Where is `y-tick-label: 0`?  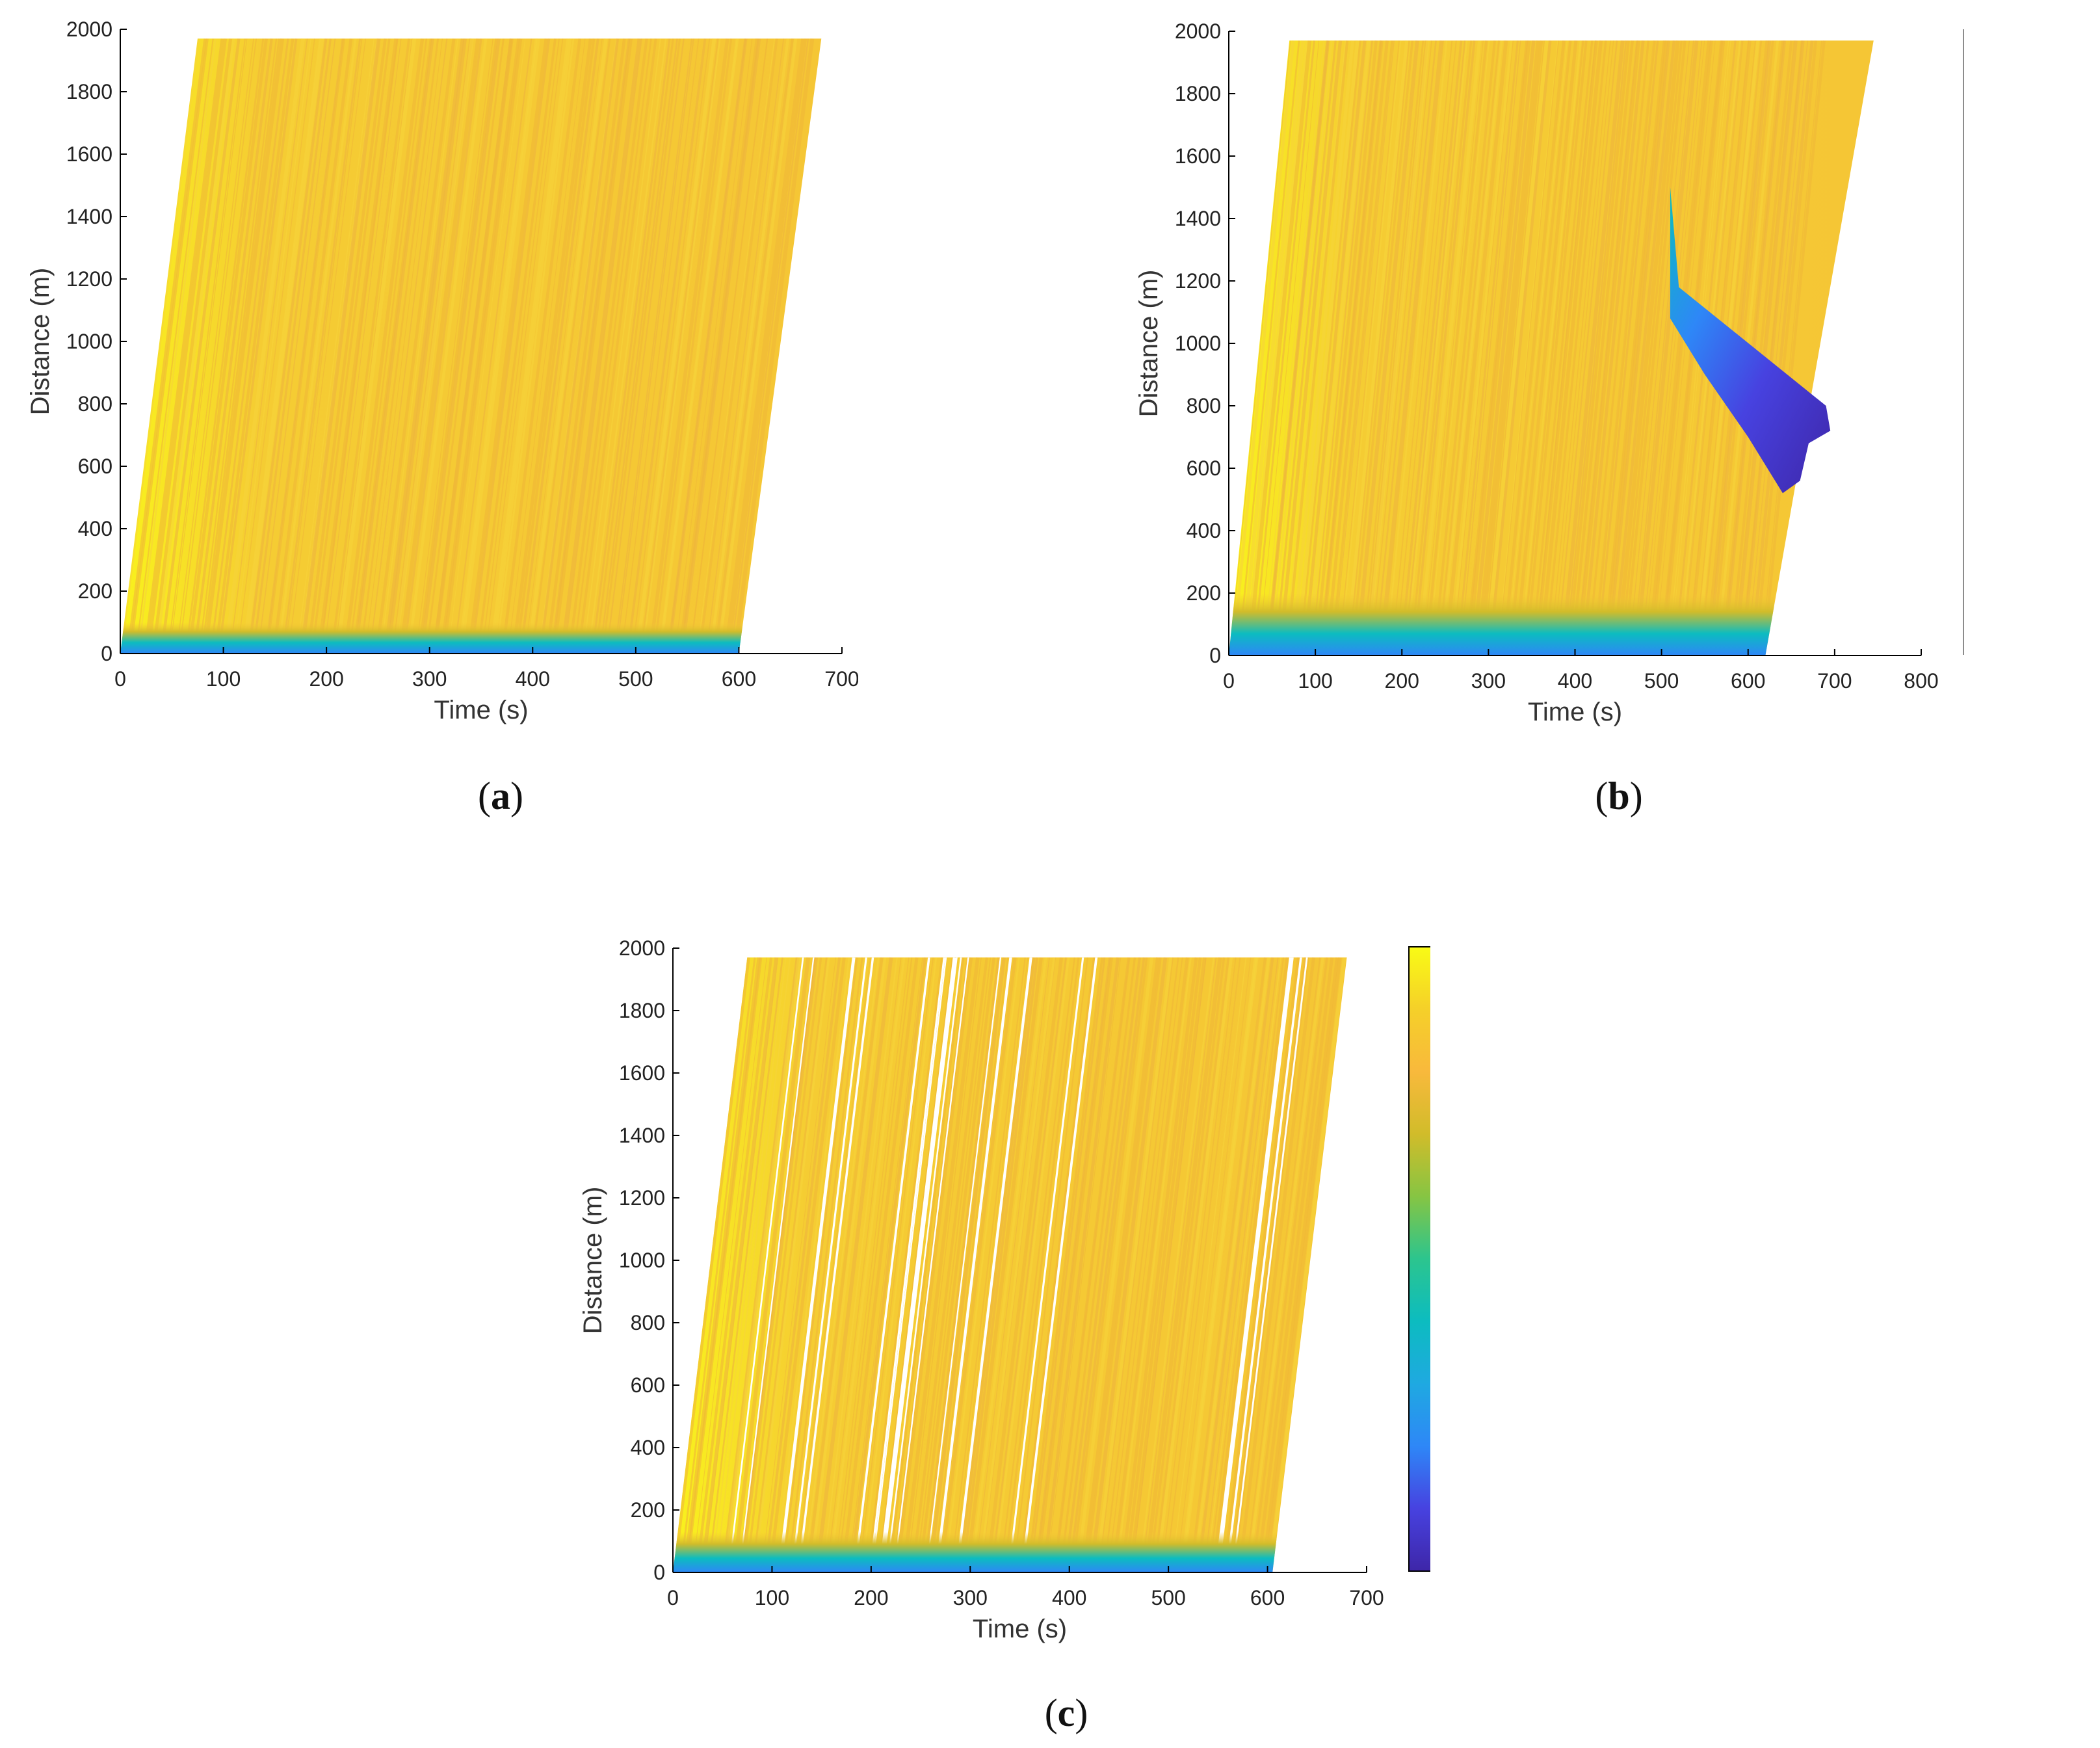
y-tick-label: 0 is located at coordinates (106, 653).